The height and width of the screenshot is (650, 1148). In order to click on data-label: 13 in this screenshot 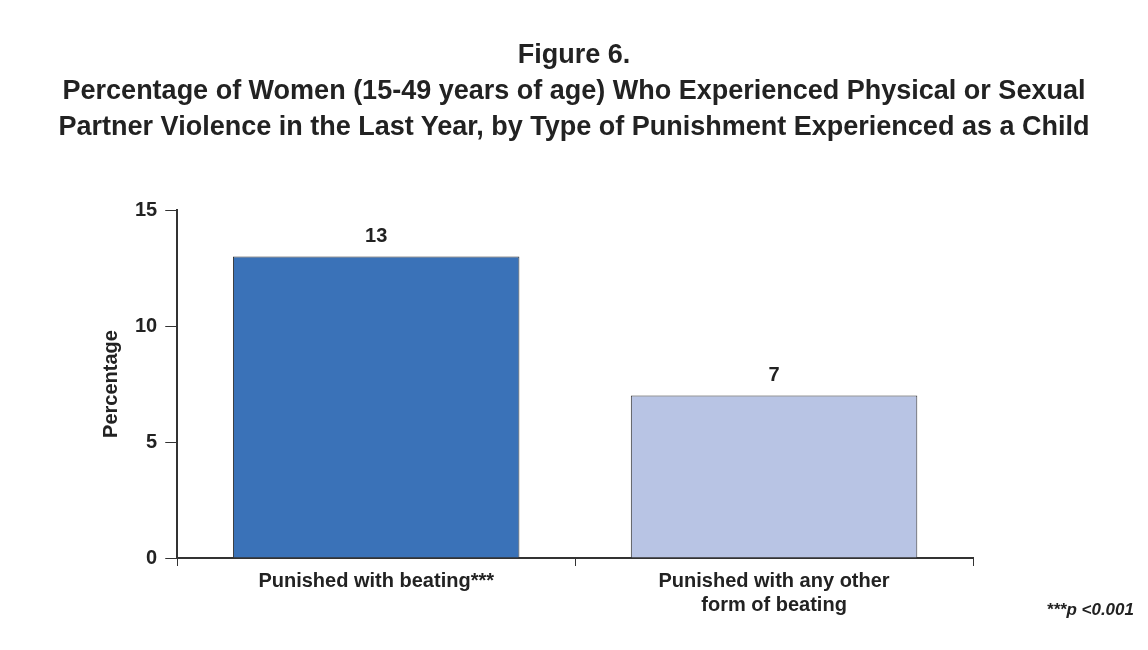, I will do `click(376, 234)`.